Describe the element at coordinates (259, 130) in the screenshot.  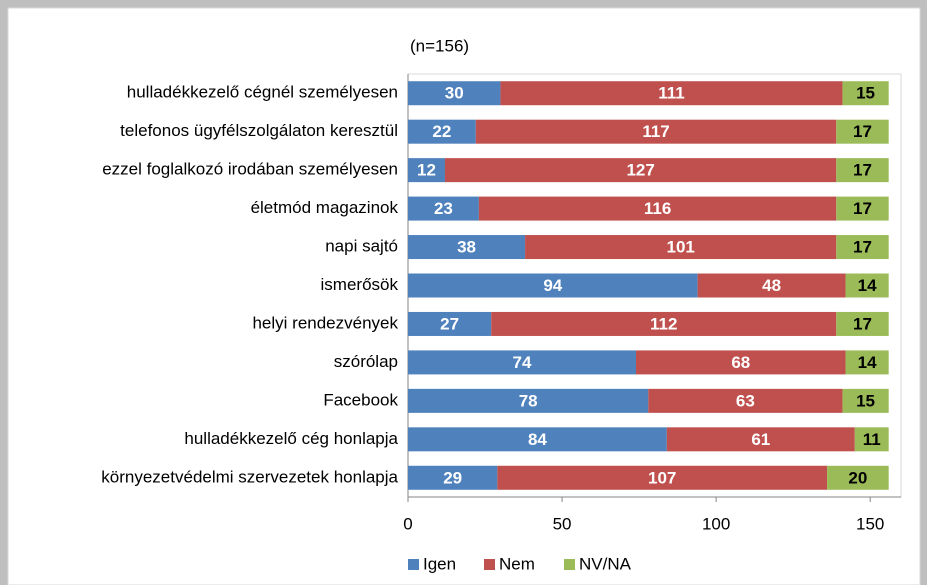
I see `category-label: telefonos ügyfélszolgálaton keresztül` at that location.